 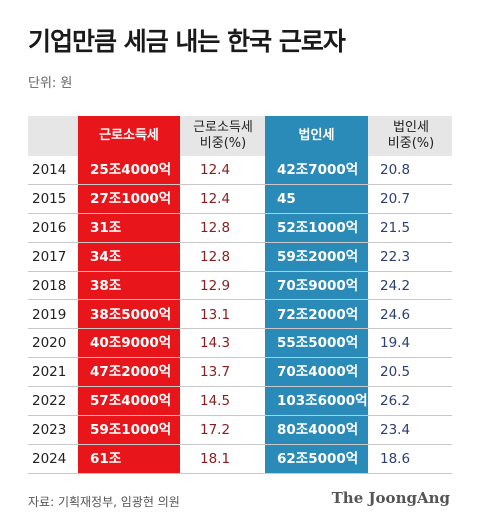 I want to click on corp-share-cell: 19.4, so click(x=395, y=343).